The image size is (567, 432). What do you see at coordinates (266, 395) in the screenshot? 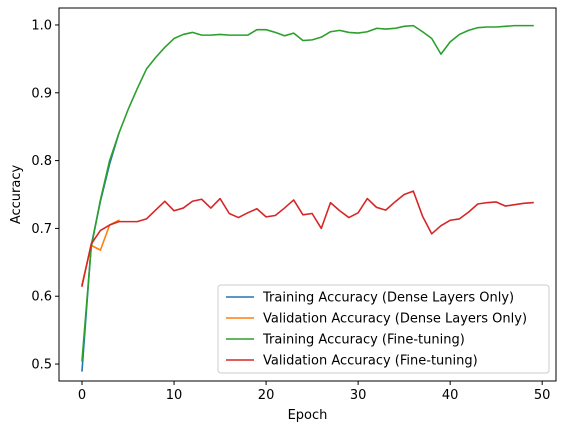
I see `x-tick-label: 20` at bounding box center [266, 395].